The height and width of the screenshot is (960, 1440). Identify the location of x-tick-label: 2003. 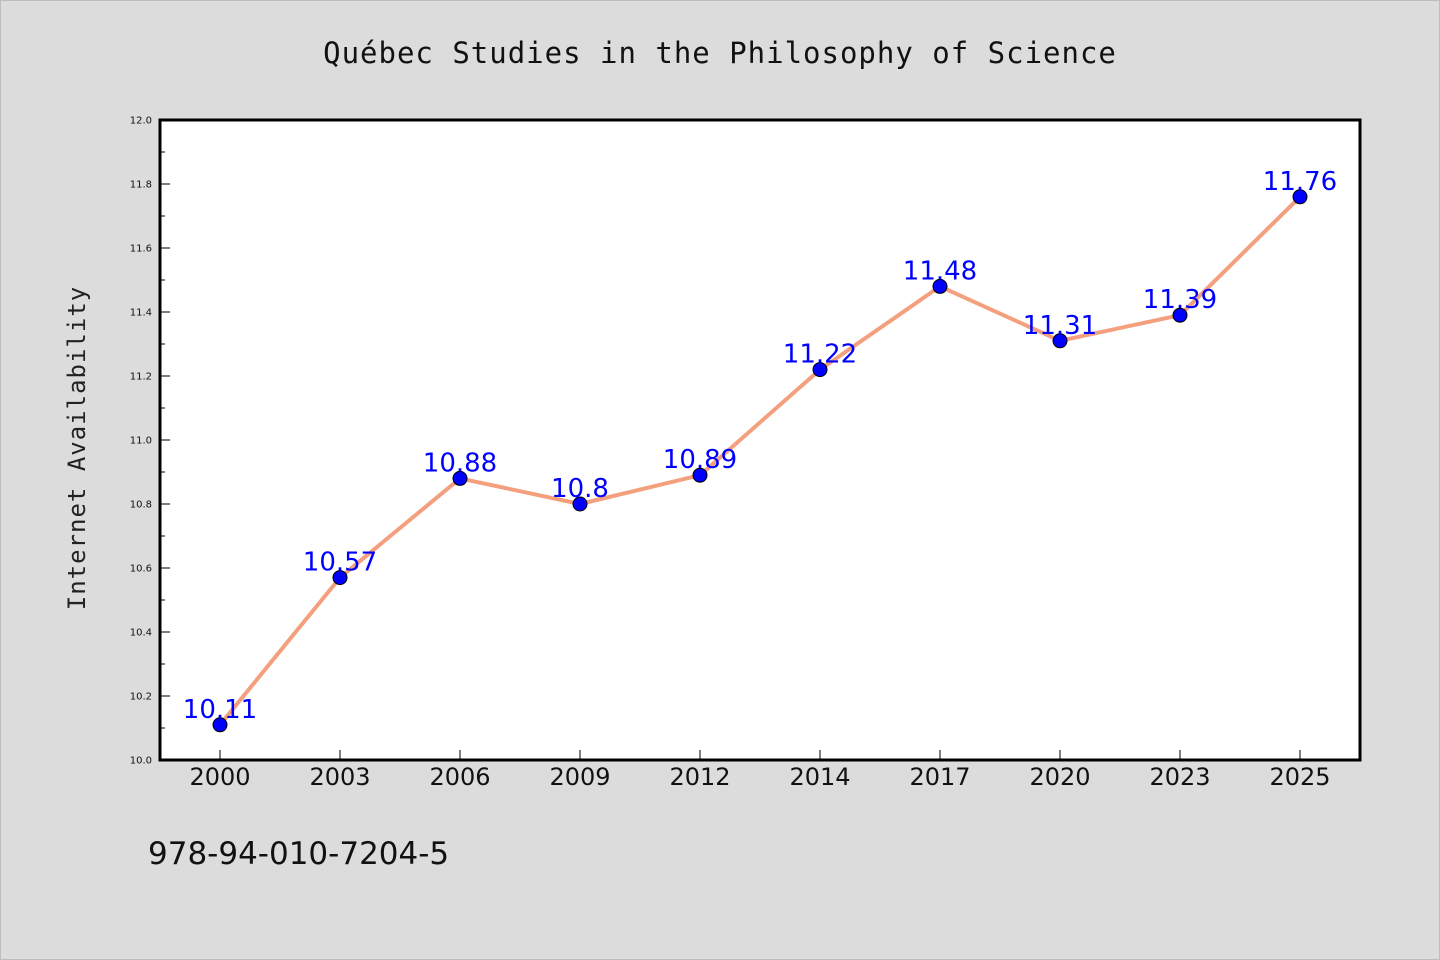
(339, 777).